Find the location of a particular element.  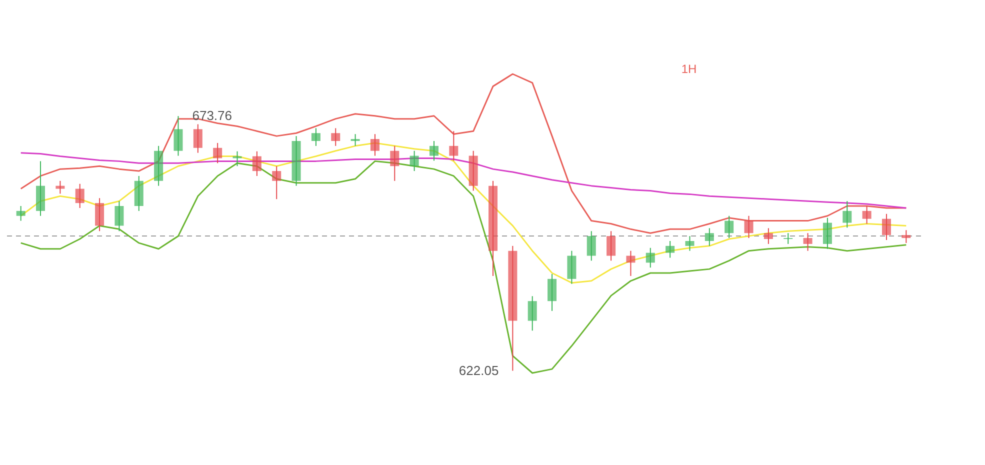

annotation: 622.05 is located at coordinates (478, 370).